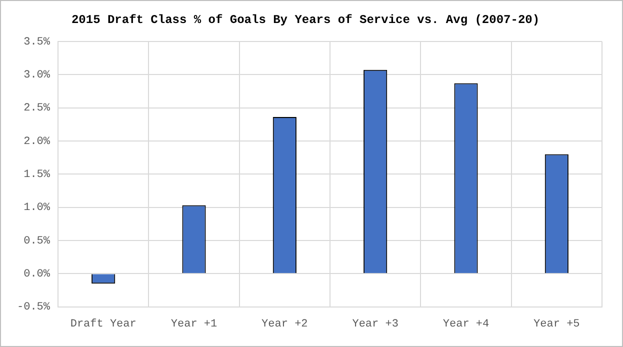 The width and height of the screenshot is (623, 347). What do you see at coordinates (305, 20) in the screenshot?
I see `chart-title: 2015 Draft Class % of Goals By Years of Service vs. Avg (2007-20)` at bounding box center [305, 20].